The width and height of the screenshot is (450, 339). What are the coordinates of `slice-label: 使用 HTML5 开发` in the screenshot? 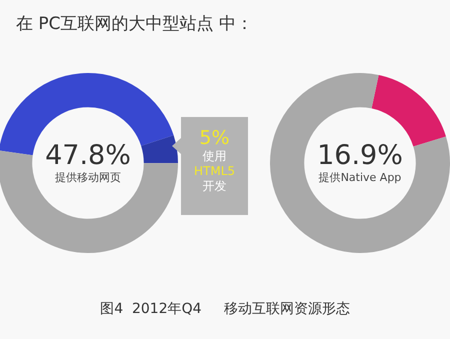 It's located at (214, 171).